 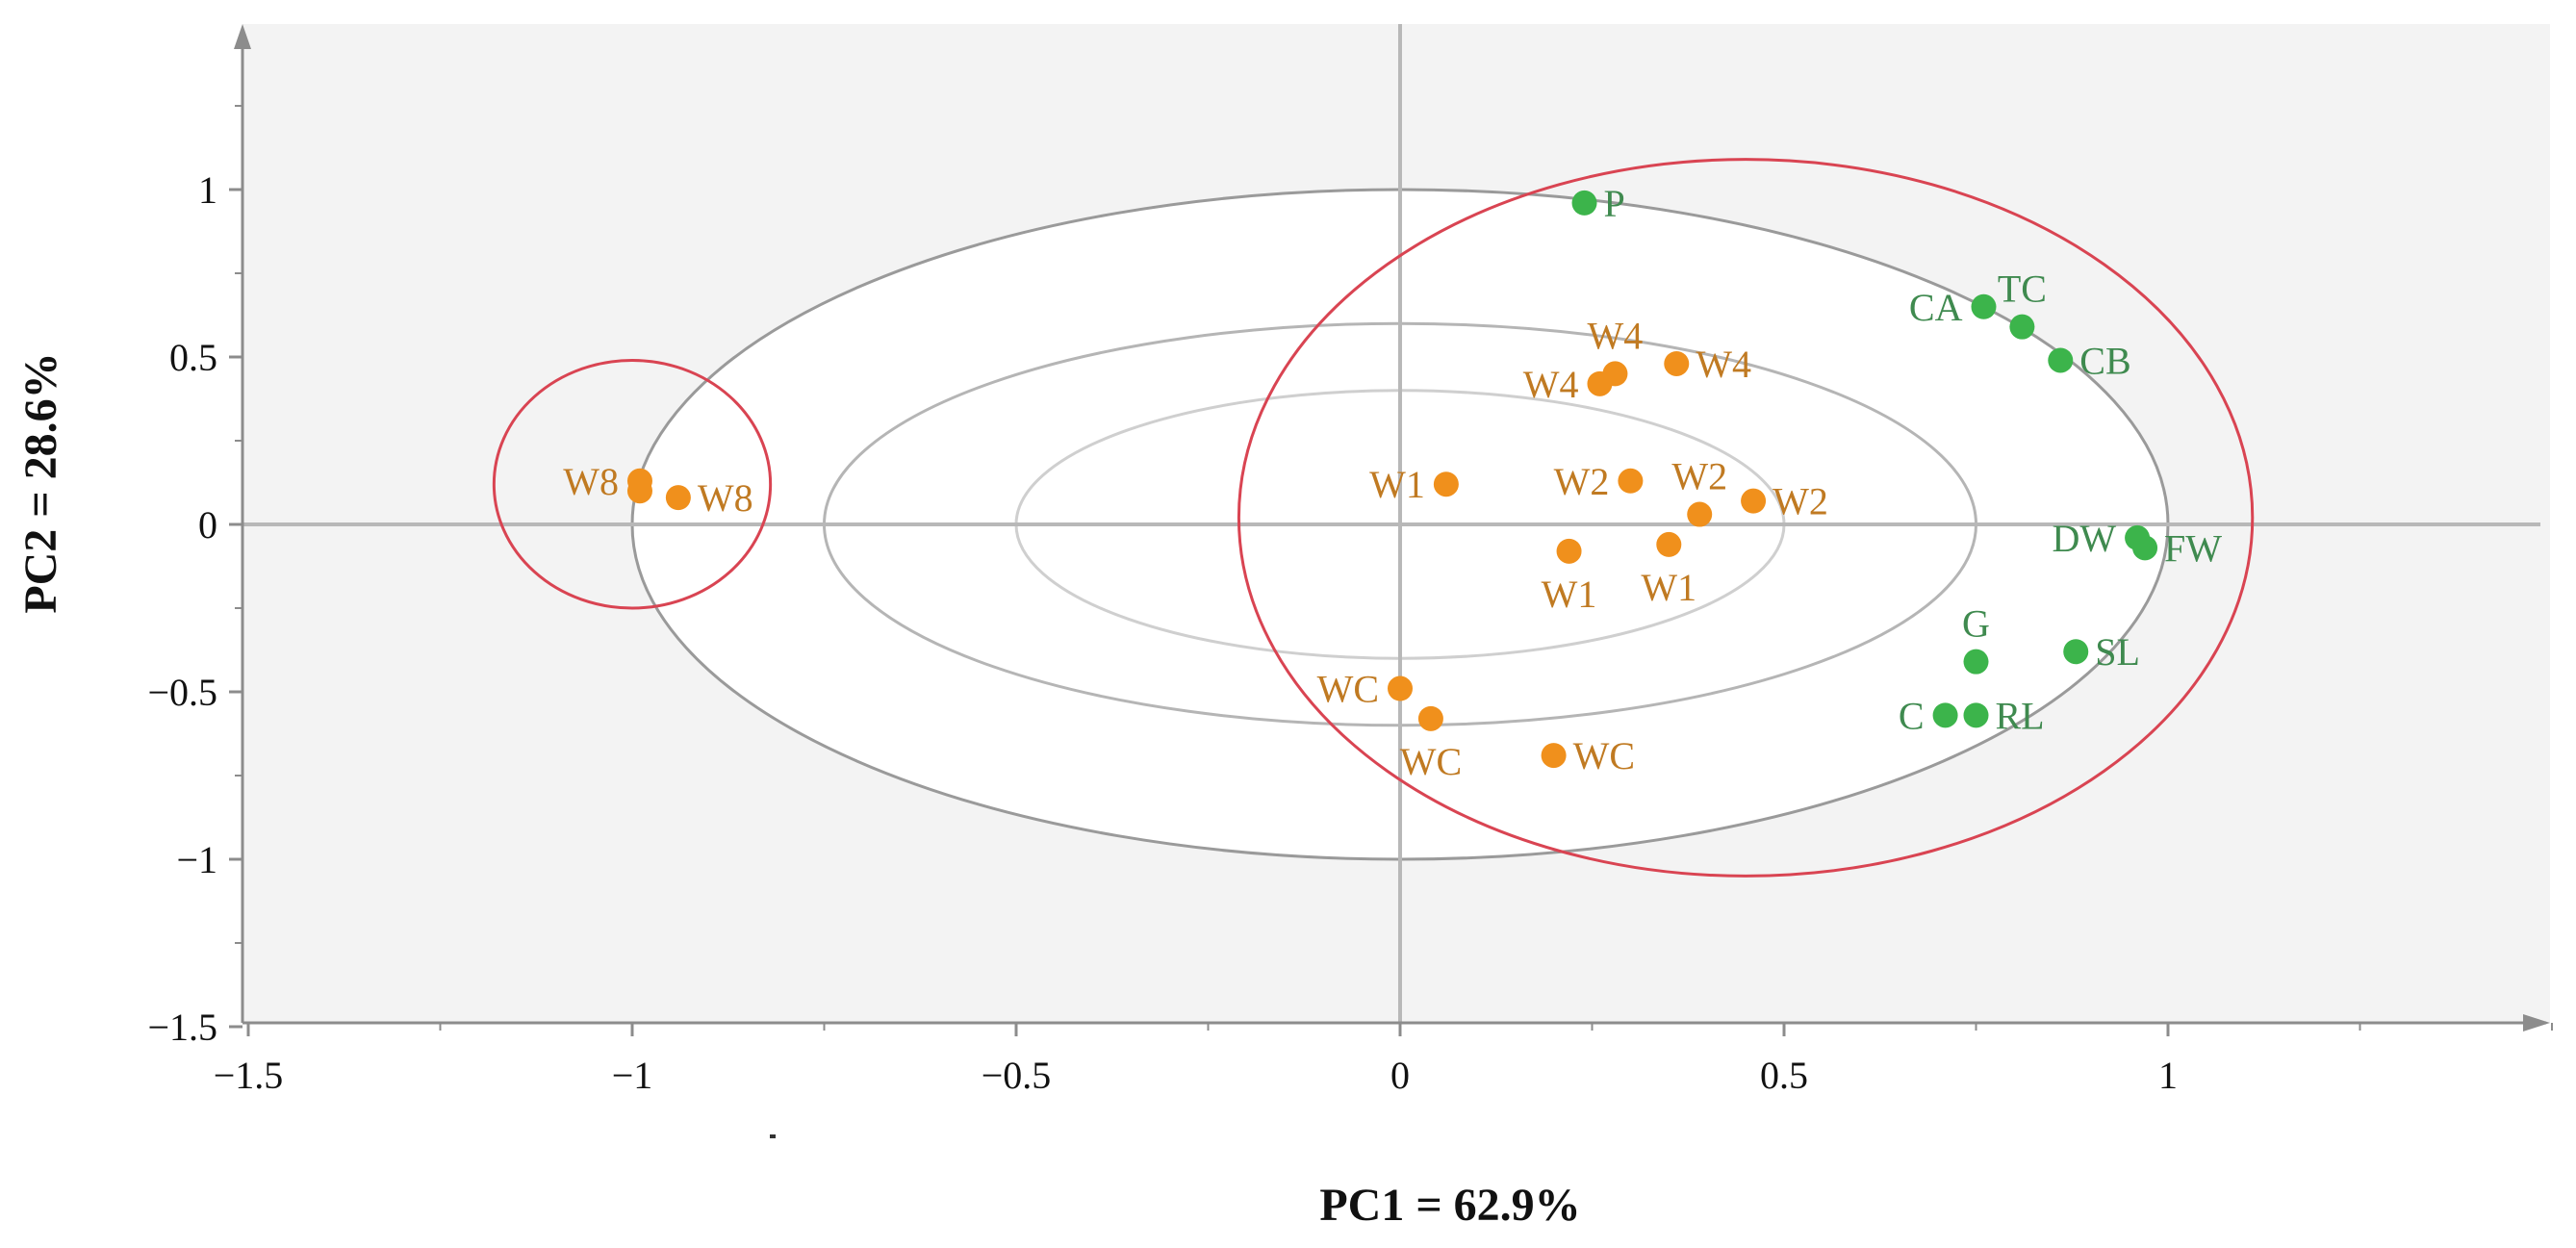 I want to click on point-label: DW, so click(x=2084, y=538).